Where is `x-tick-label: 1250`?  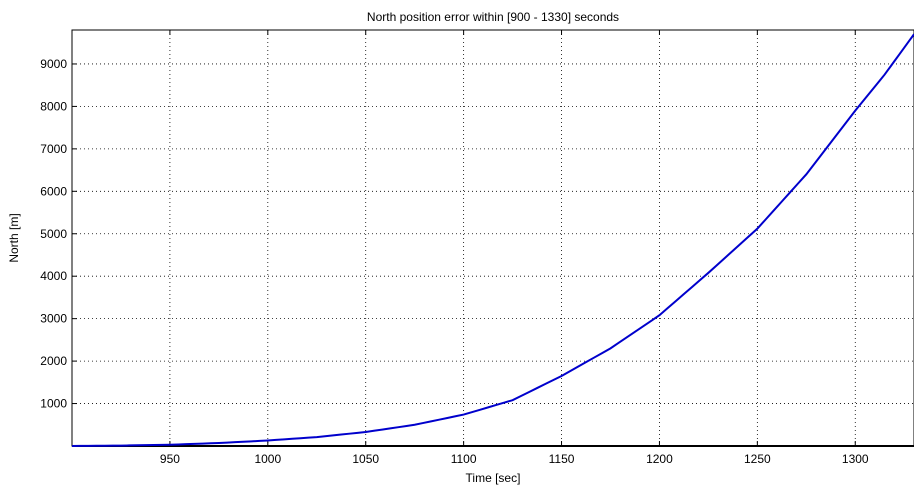 x-tick-label: 1250 is located at coordinates (757, 459).